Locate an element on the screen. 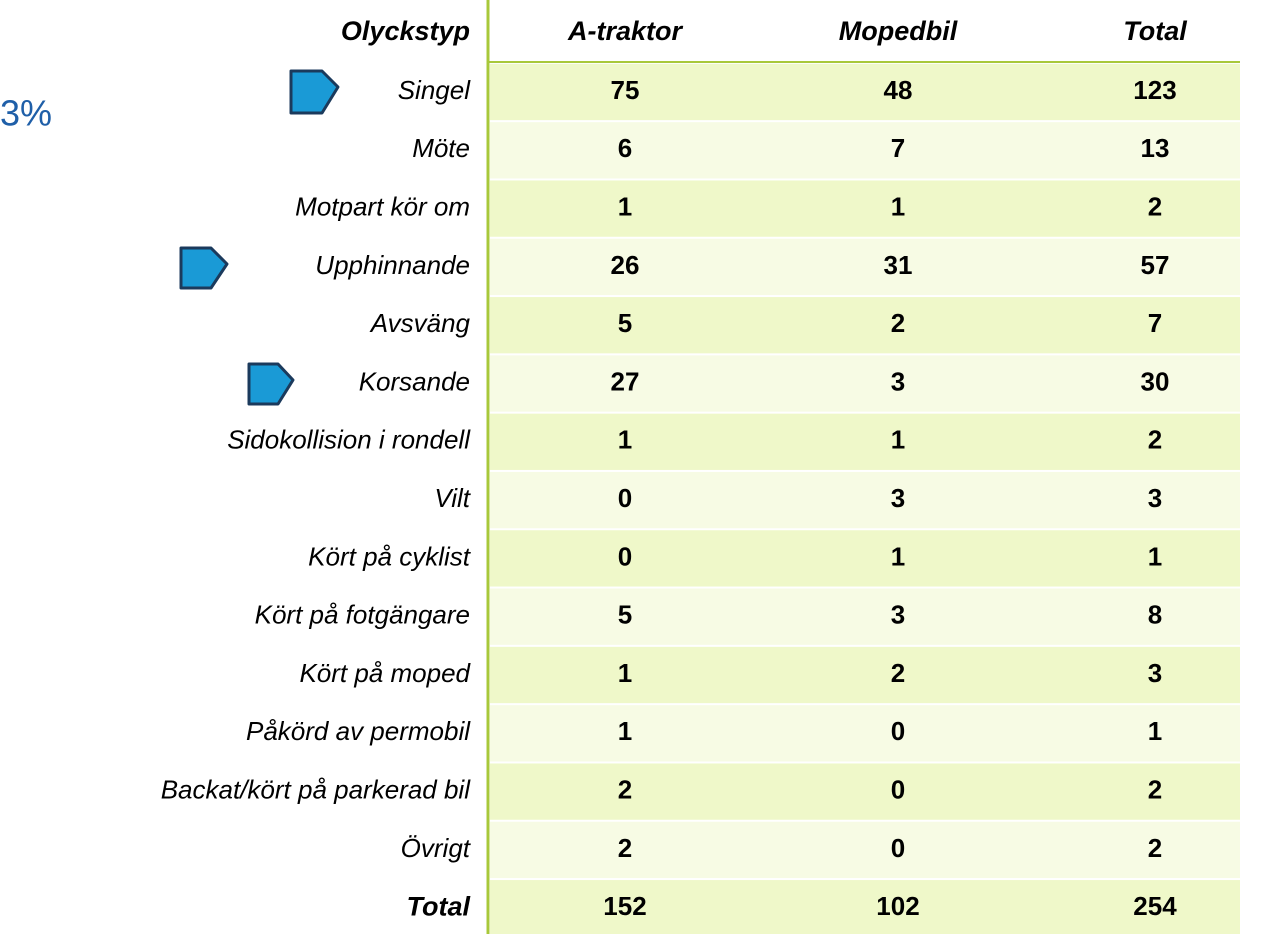 The width and height of the screenshot is (1268, 934). row-label: Möte is located at coordinates (441, 148).